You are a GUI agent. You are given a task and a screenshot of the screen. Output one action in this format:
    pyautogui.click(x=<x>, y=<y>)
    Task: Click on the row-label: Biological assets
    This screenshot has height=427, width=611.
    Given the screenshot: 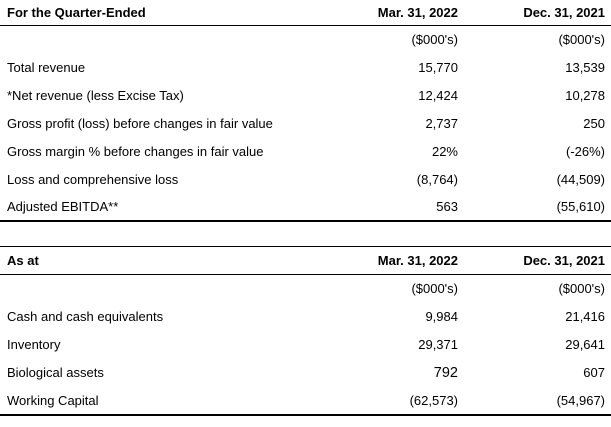 What is the action you would take?
    pyautogui.click(x=55, y=372)
    